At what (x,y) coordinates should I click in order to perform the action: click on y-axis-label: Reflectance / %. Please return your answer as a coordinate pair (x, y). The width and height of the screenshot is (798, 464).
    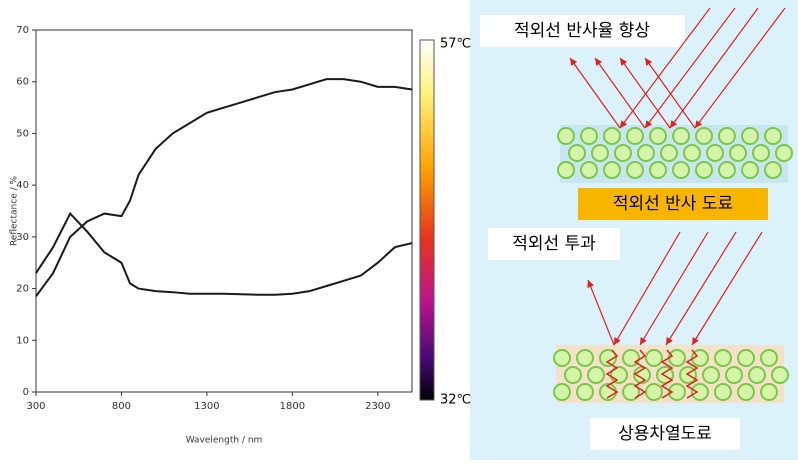
    Looking at the image, I should click on (15, 211).